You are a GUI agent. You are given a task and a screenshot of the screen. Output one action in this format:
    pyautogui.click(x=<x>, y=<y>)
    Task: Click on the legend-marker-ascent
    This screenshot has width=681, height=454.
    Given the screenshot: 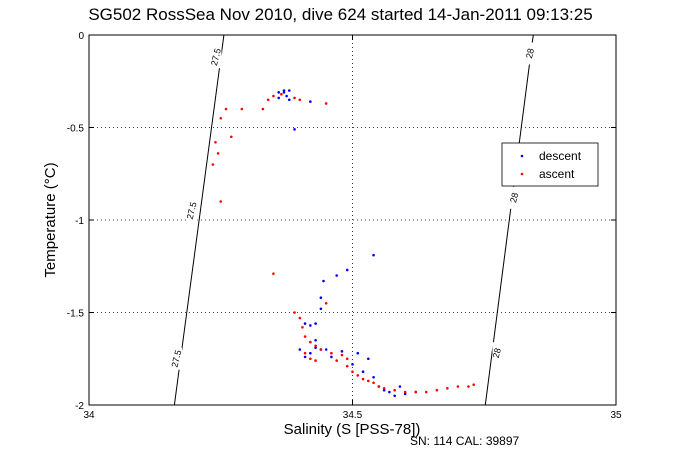 What is the action you would take?
    pyautogui.click(x=522, y=174)
    